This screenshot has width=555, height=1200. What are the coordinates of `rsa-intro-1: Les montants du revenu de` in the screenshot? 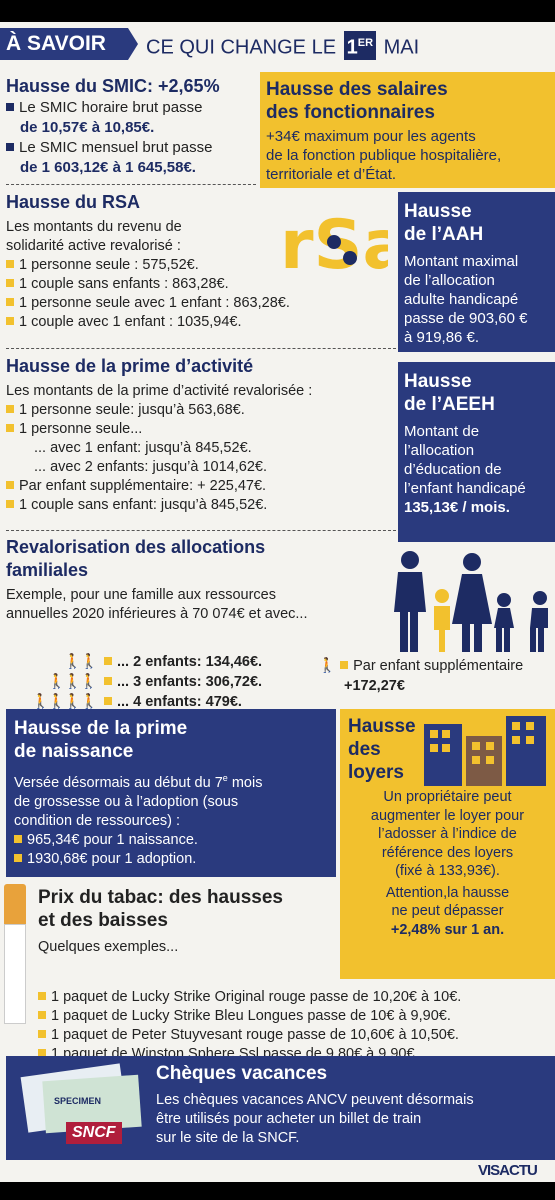 It's located at (94, 227).